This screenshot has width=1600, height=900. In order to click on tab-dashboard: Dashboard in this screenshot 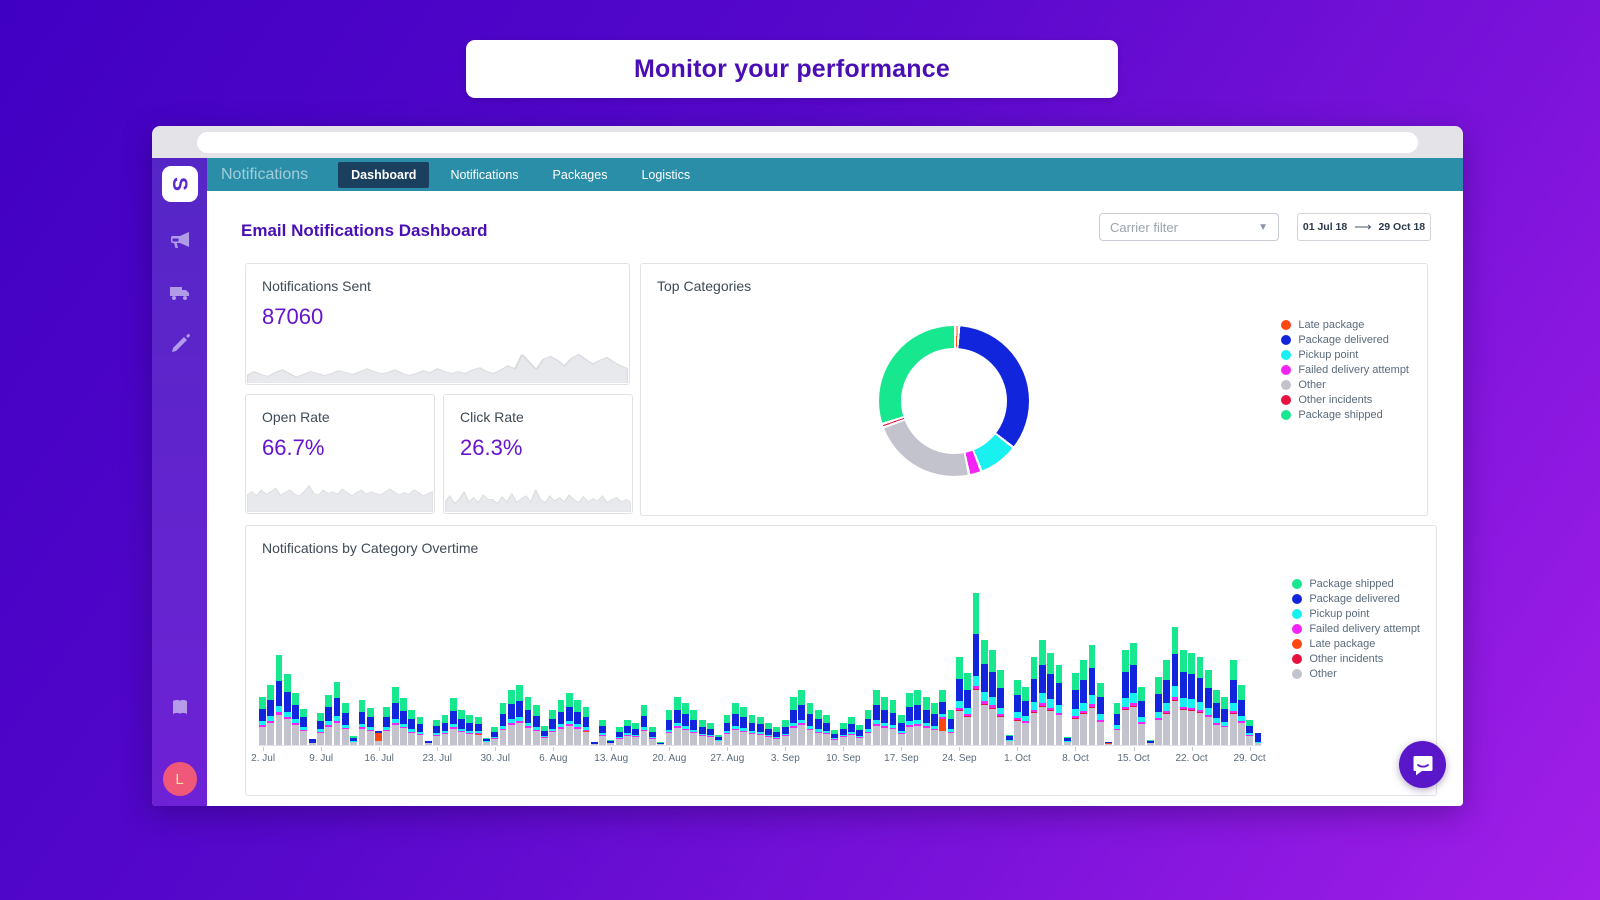, I will do `click(384, 174)`.